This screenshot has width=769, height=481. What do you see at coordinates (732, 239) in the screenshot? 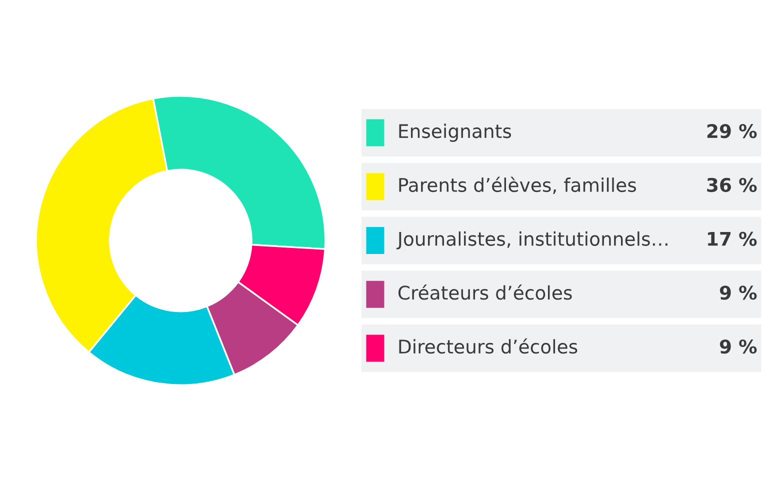
I see `data-label: 17 %` at bounding box center [732, 239].